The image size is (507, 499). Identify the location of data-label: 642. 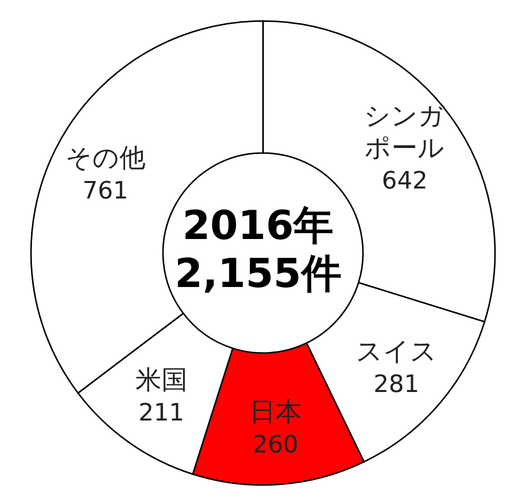
(405, 180).